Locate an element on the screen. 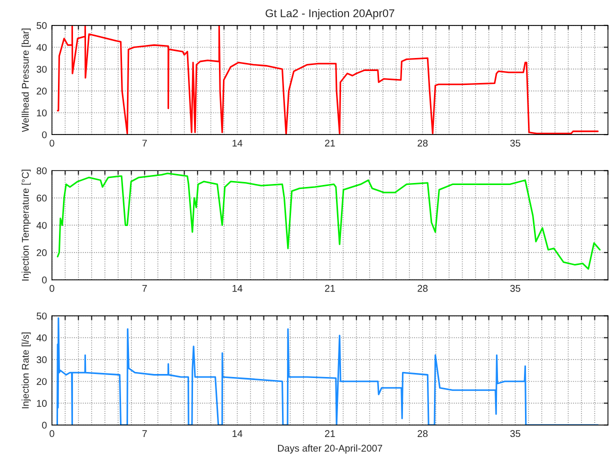  chart-title: Gt La2 - Injection 20Apr07 is located at coordinates (330, 14).